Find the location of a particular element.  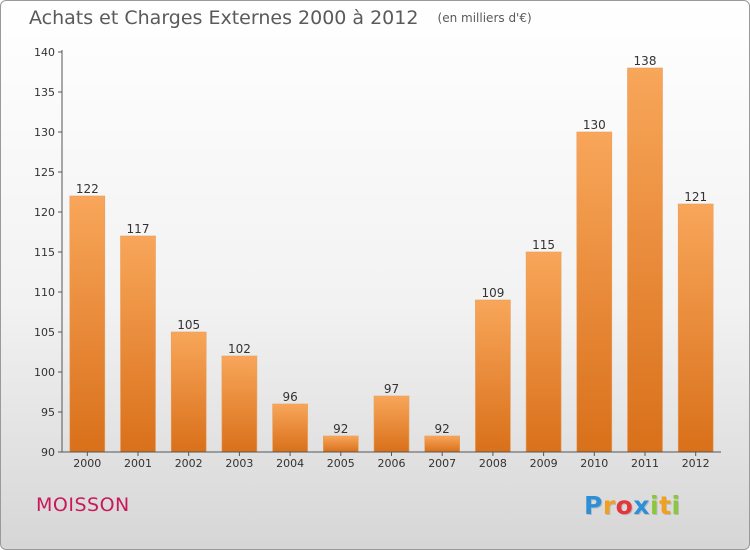

logo-letter: t is located at coordinates (665, 505).